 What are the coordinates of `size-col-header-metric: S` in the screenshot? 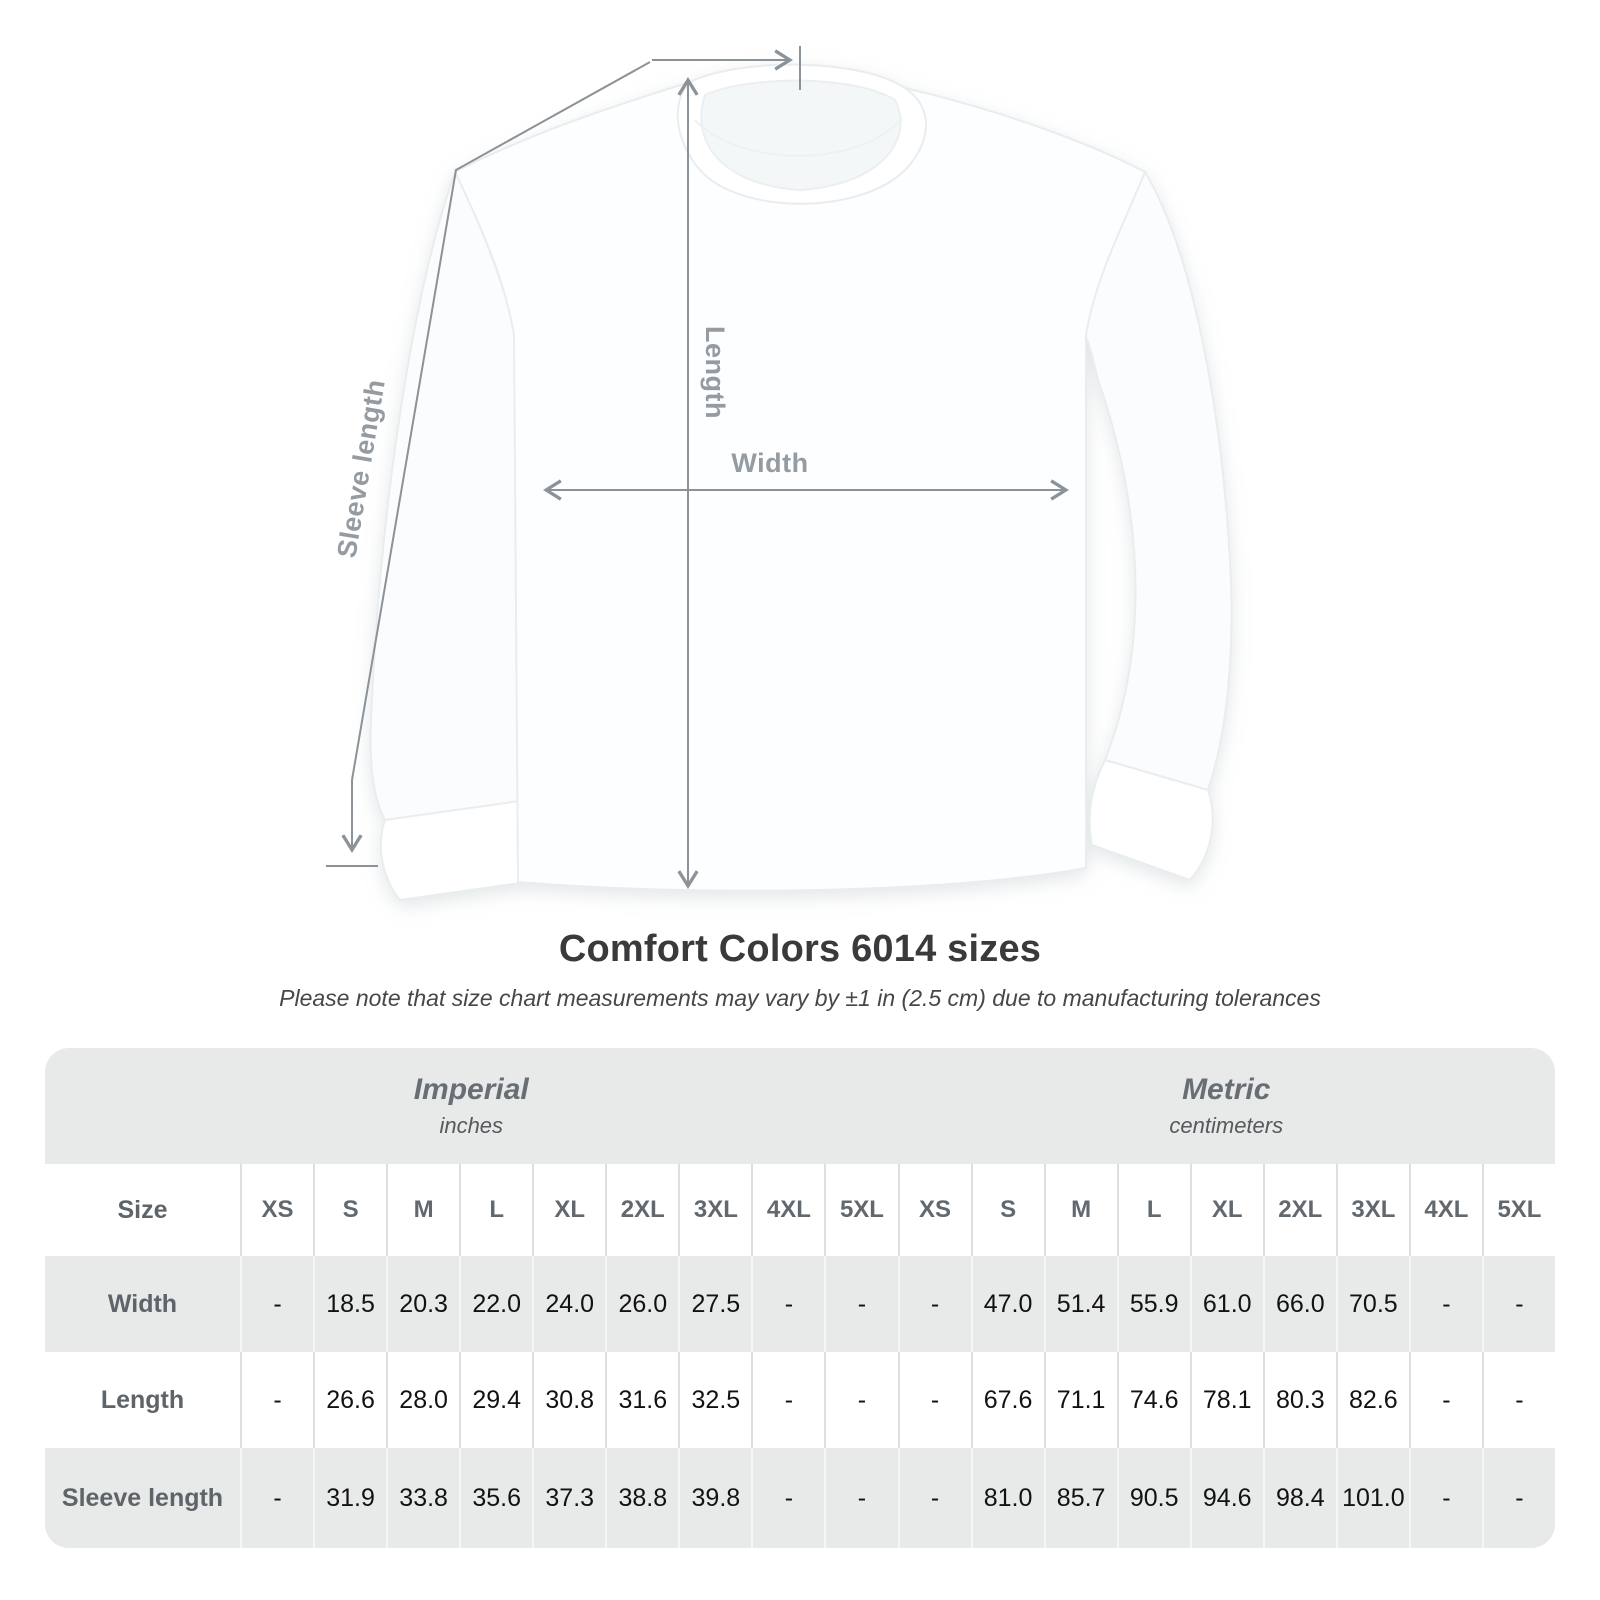 It's located at (1007, 1210).